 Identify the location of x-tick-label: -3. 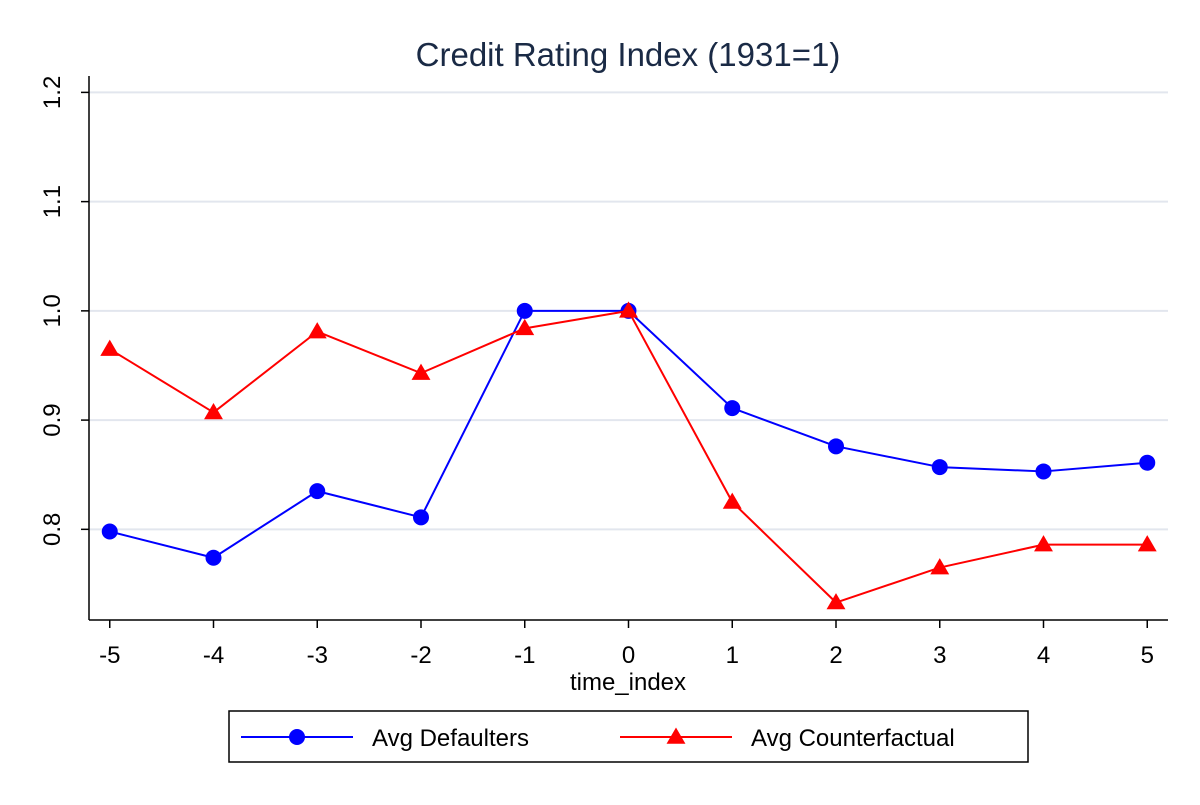
(317, 655).